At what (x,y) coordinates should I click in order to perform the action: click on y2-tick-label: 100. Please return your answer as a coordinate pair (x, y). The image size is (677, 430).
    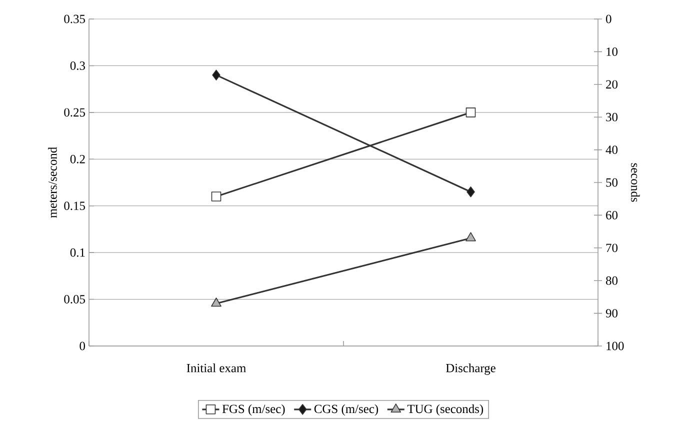
    Looking at the image, I should click on (615, 346).